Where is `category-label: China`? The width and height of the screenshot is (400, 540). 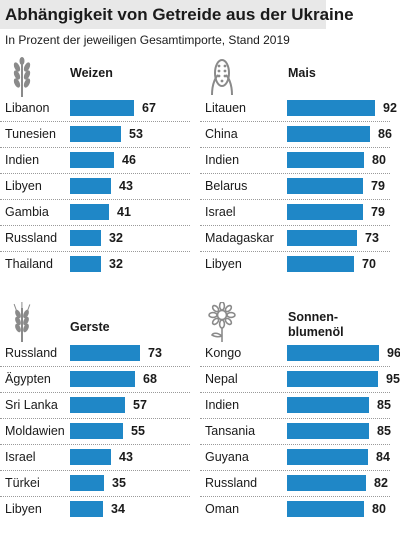 category-label: China is located at coordinates (221, 134).